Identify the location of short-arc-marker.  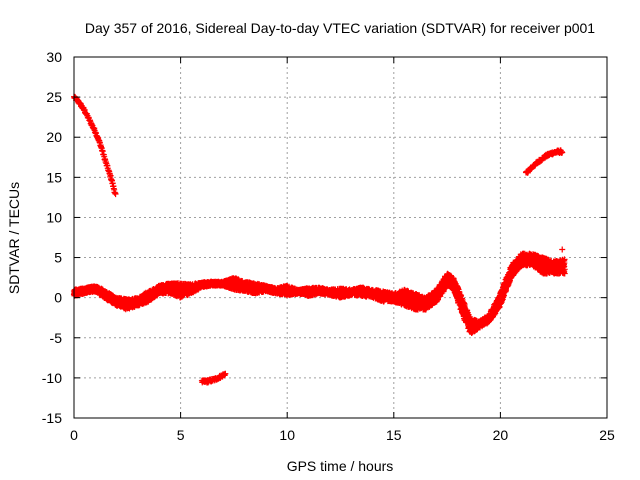
(225, 373).